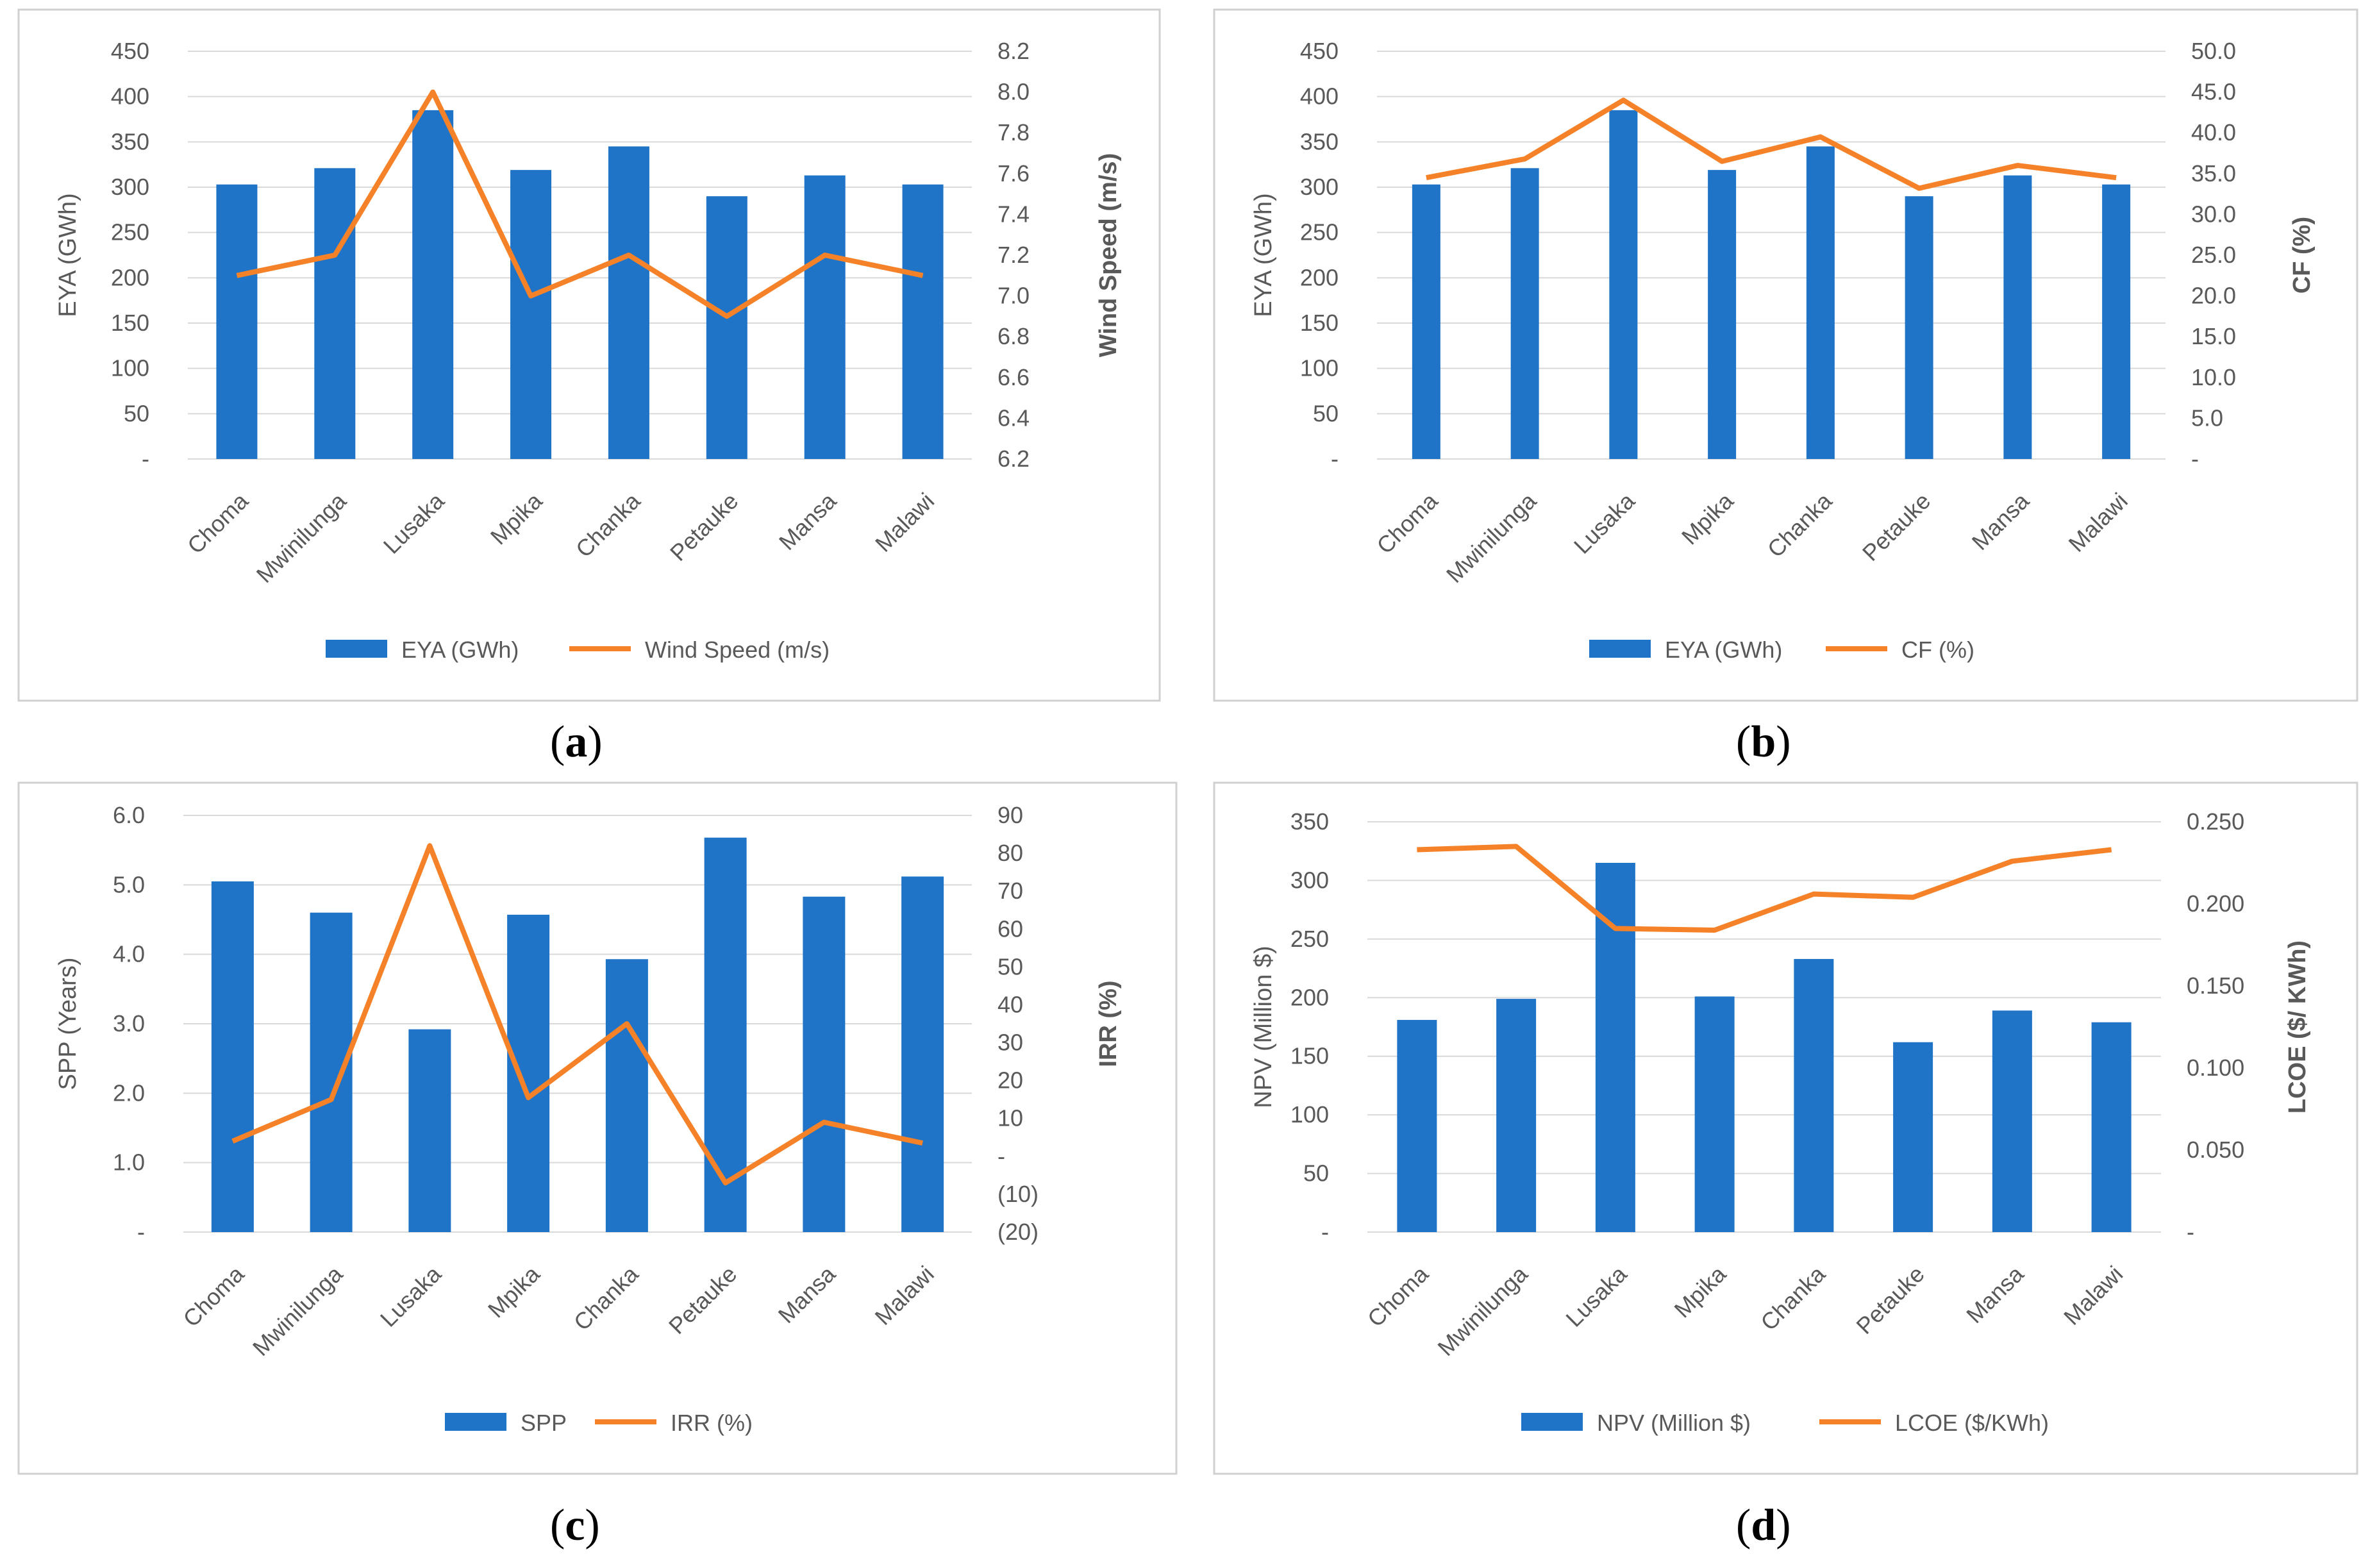  Describe the element at coordinates (1010, 1118) in the screenshot. I see `right-tick-label: 10` at that location.